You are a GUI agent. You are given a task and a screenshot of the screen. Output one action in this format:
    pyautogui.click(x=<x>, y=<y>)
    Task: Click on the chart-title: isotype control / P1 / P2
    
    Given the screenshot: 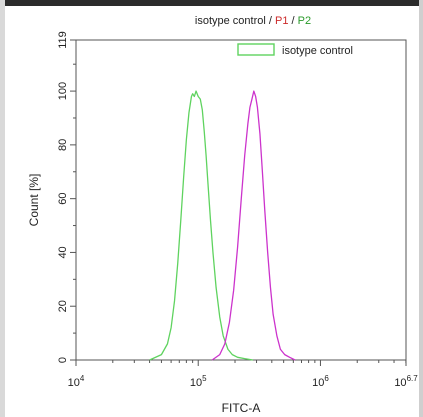 What is the action you would take?
    pyautogui.click(x=253, y=21)
    